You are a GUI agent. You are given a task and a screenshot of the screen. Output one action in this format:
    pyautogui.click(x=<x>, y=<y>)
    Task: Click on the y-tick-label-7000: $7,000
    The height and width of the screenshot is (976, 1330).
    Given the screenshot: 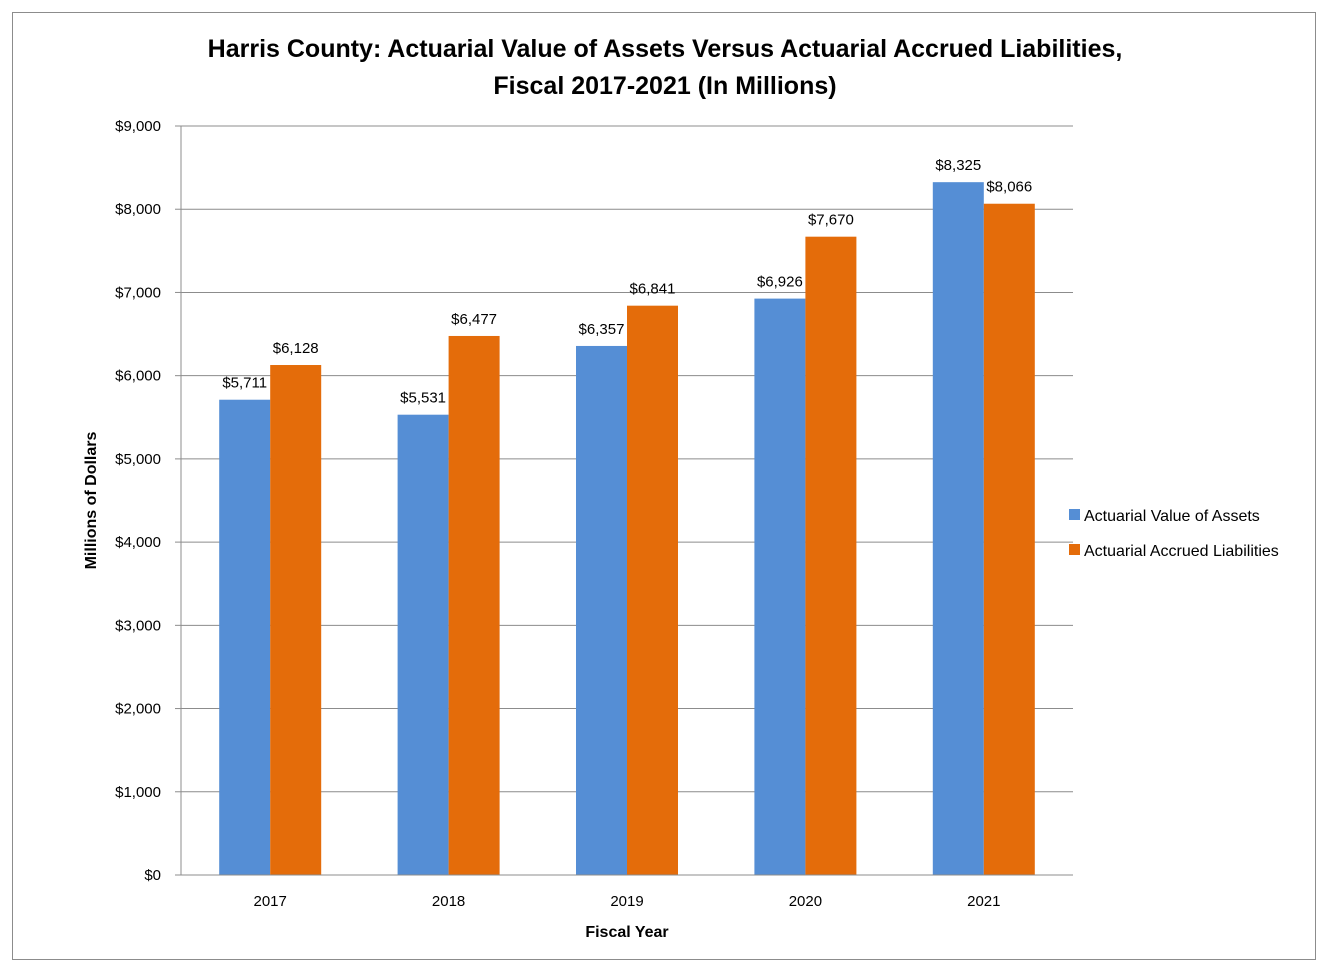 What is the action you would take?
    pyautogui.click(x=138, y=292)
    